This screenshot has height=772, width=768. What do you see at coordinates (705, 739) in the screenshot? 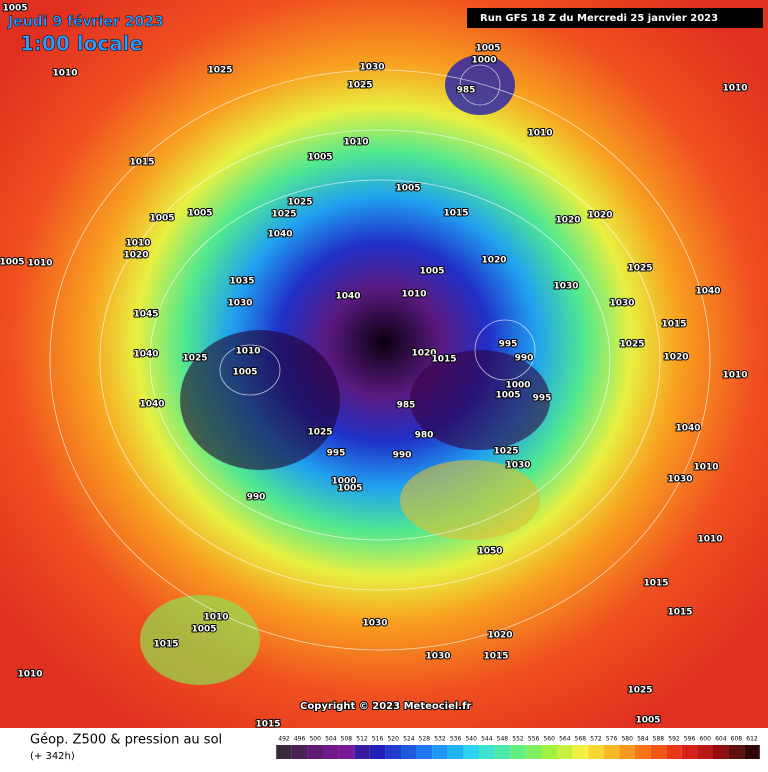
I see `colorbar-label: 600` at bounding box center [705, 739].